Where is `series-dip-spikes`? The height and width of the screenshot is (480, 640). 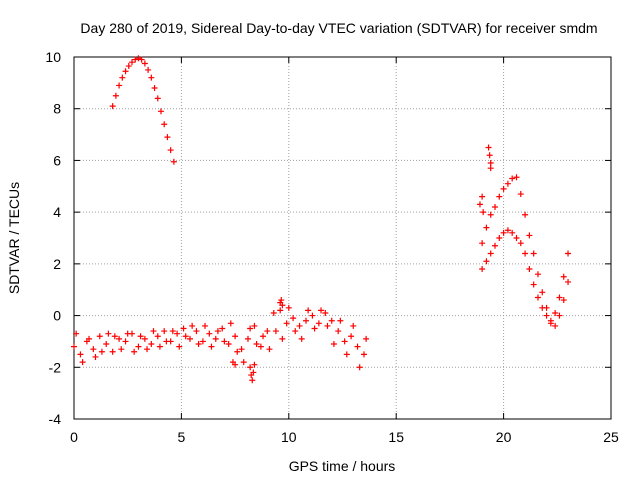
series-dip-spikes is located at coordinates (257, 340).